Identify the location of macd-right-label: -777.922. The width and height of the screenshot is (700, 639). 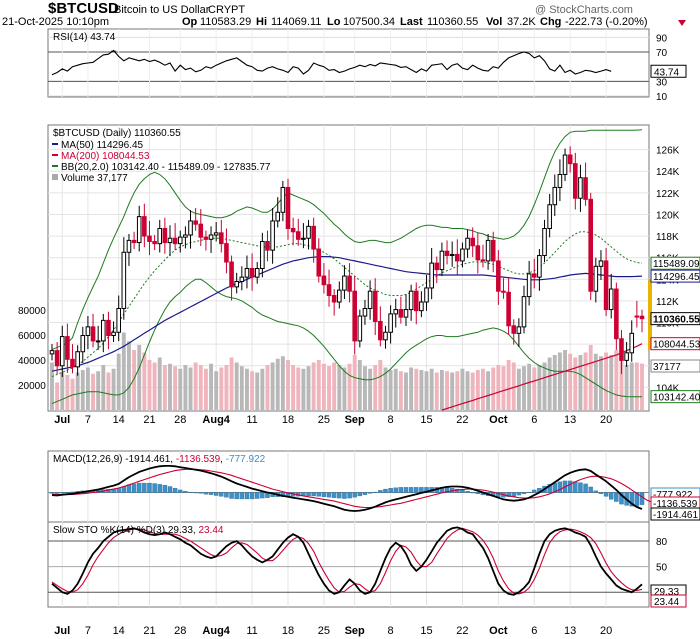
(673, 495).